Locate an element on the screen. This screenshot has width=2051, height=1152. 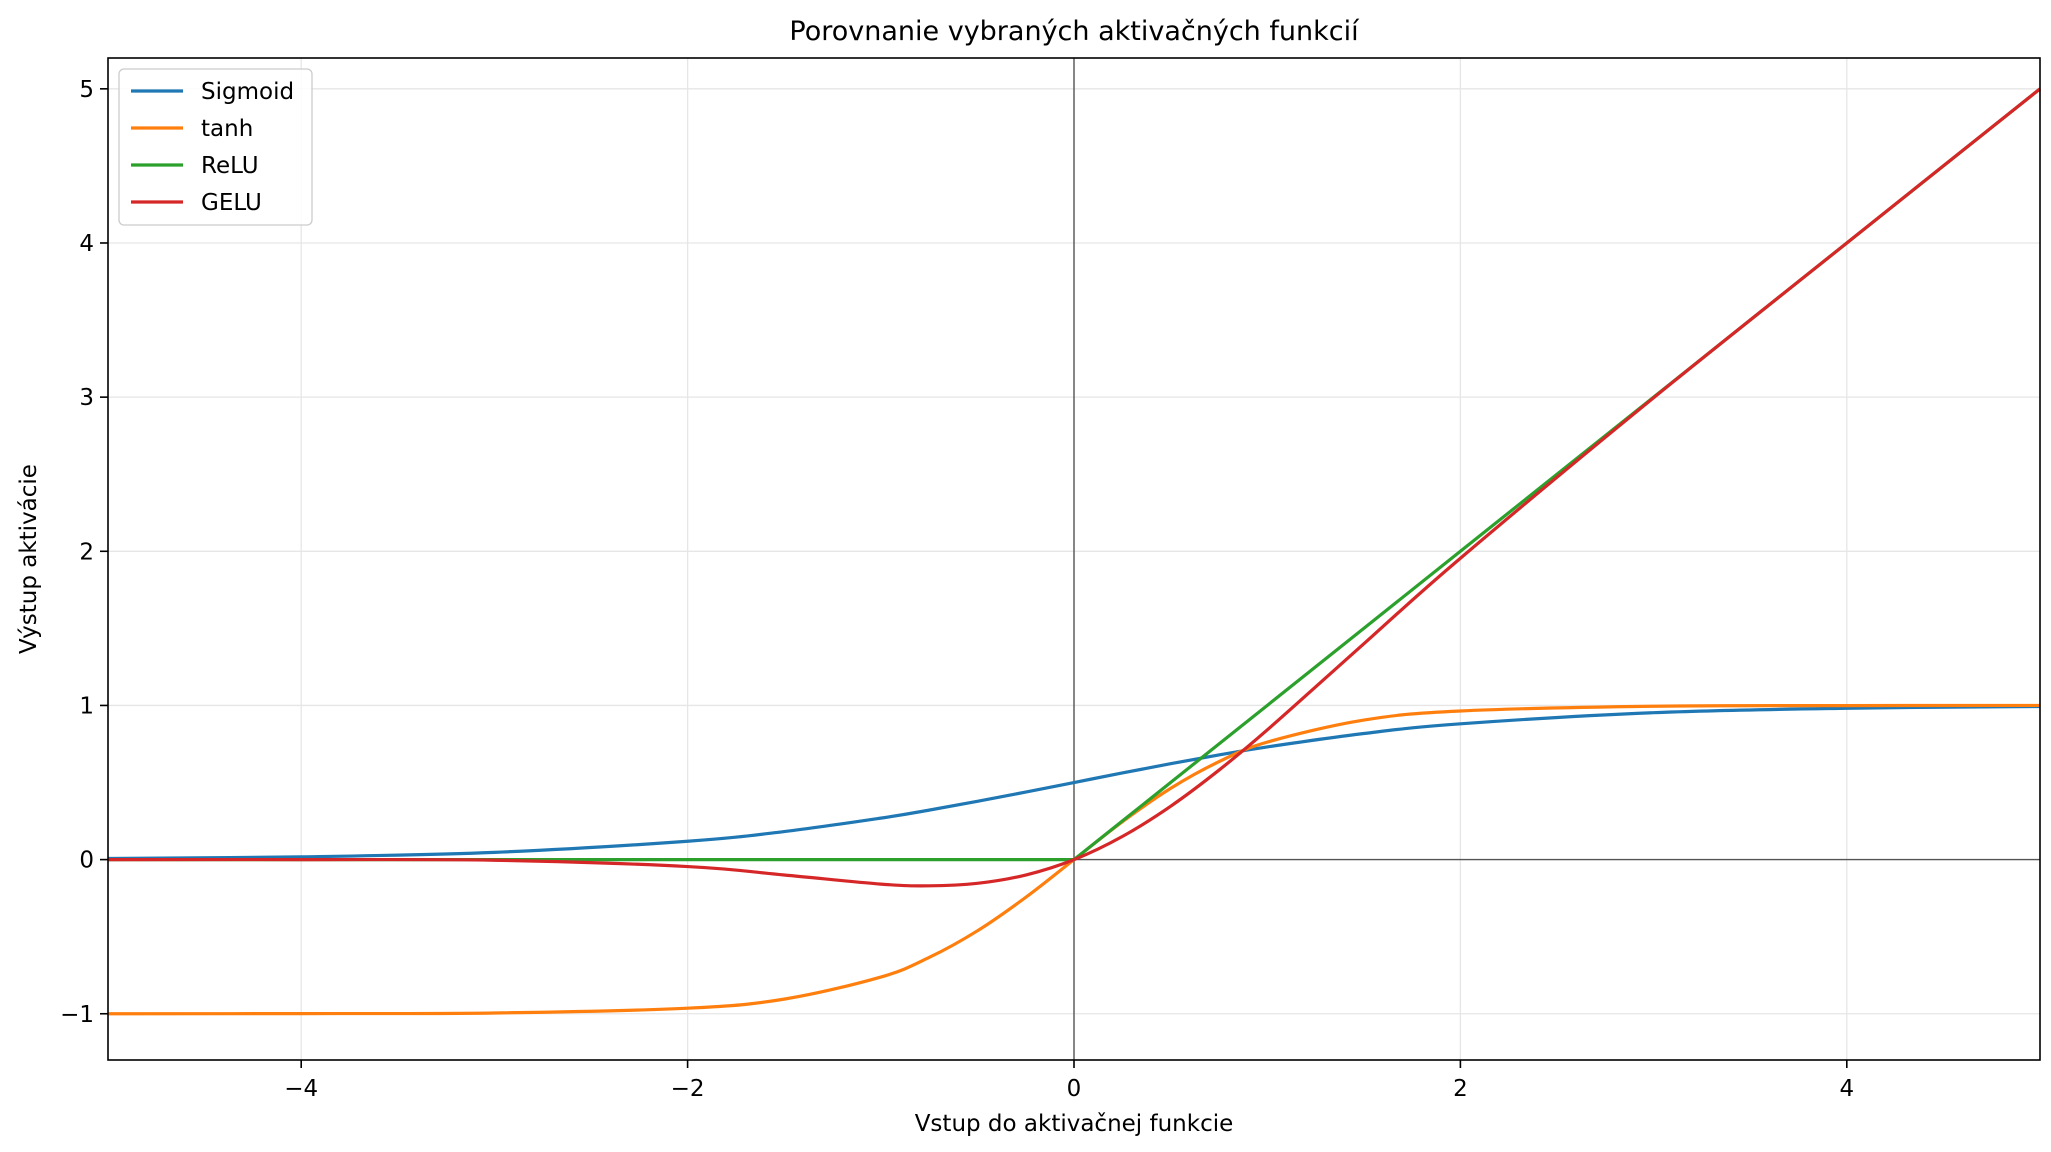
x-tick-label: −4 is located at coordinates (301, 1089).